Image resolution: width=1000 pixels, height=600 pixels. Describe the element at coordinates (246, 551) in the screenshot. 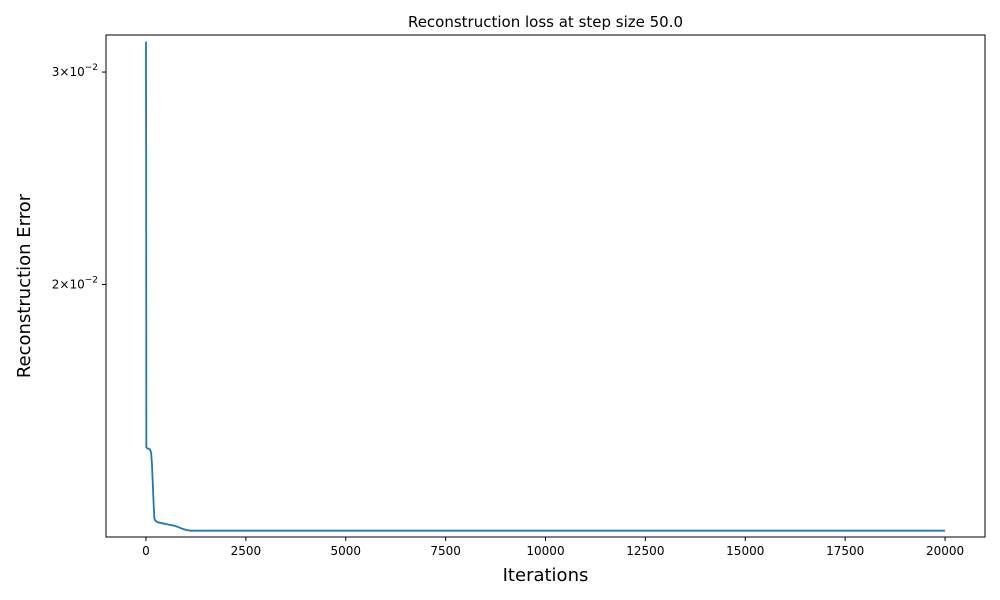

I see `x-tick-label: 2500` at that location.